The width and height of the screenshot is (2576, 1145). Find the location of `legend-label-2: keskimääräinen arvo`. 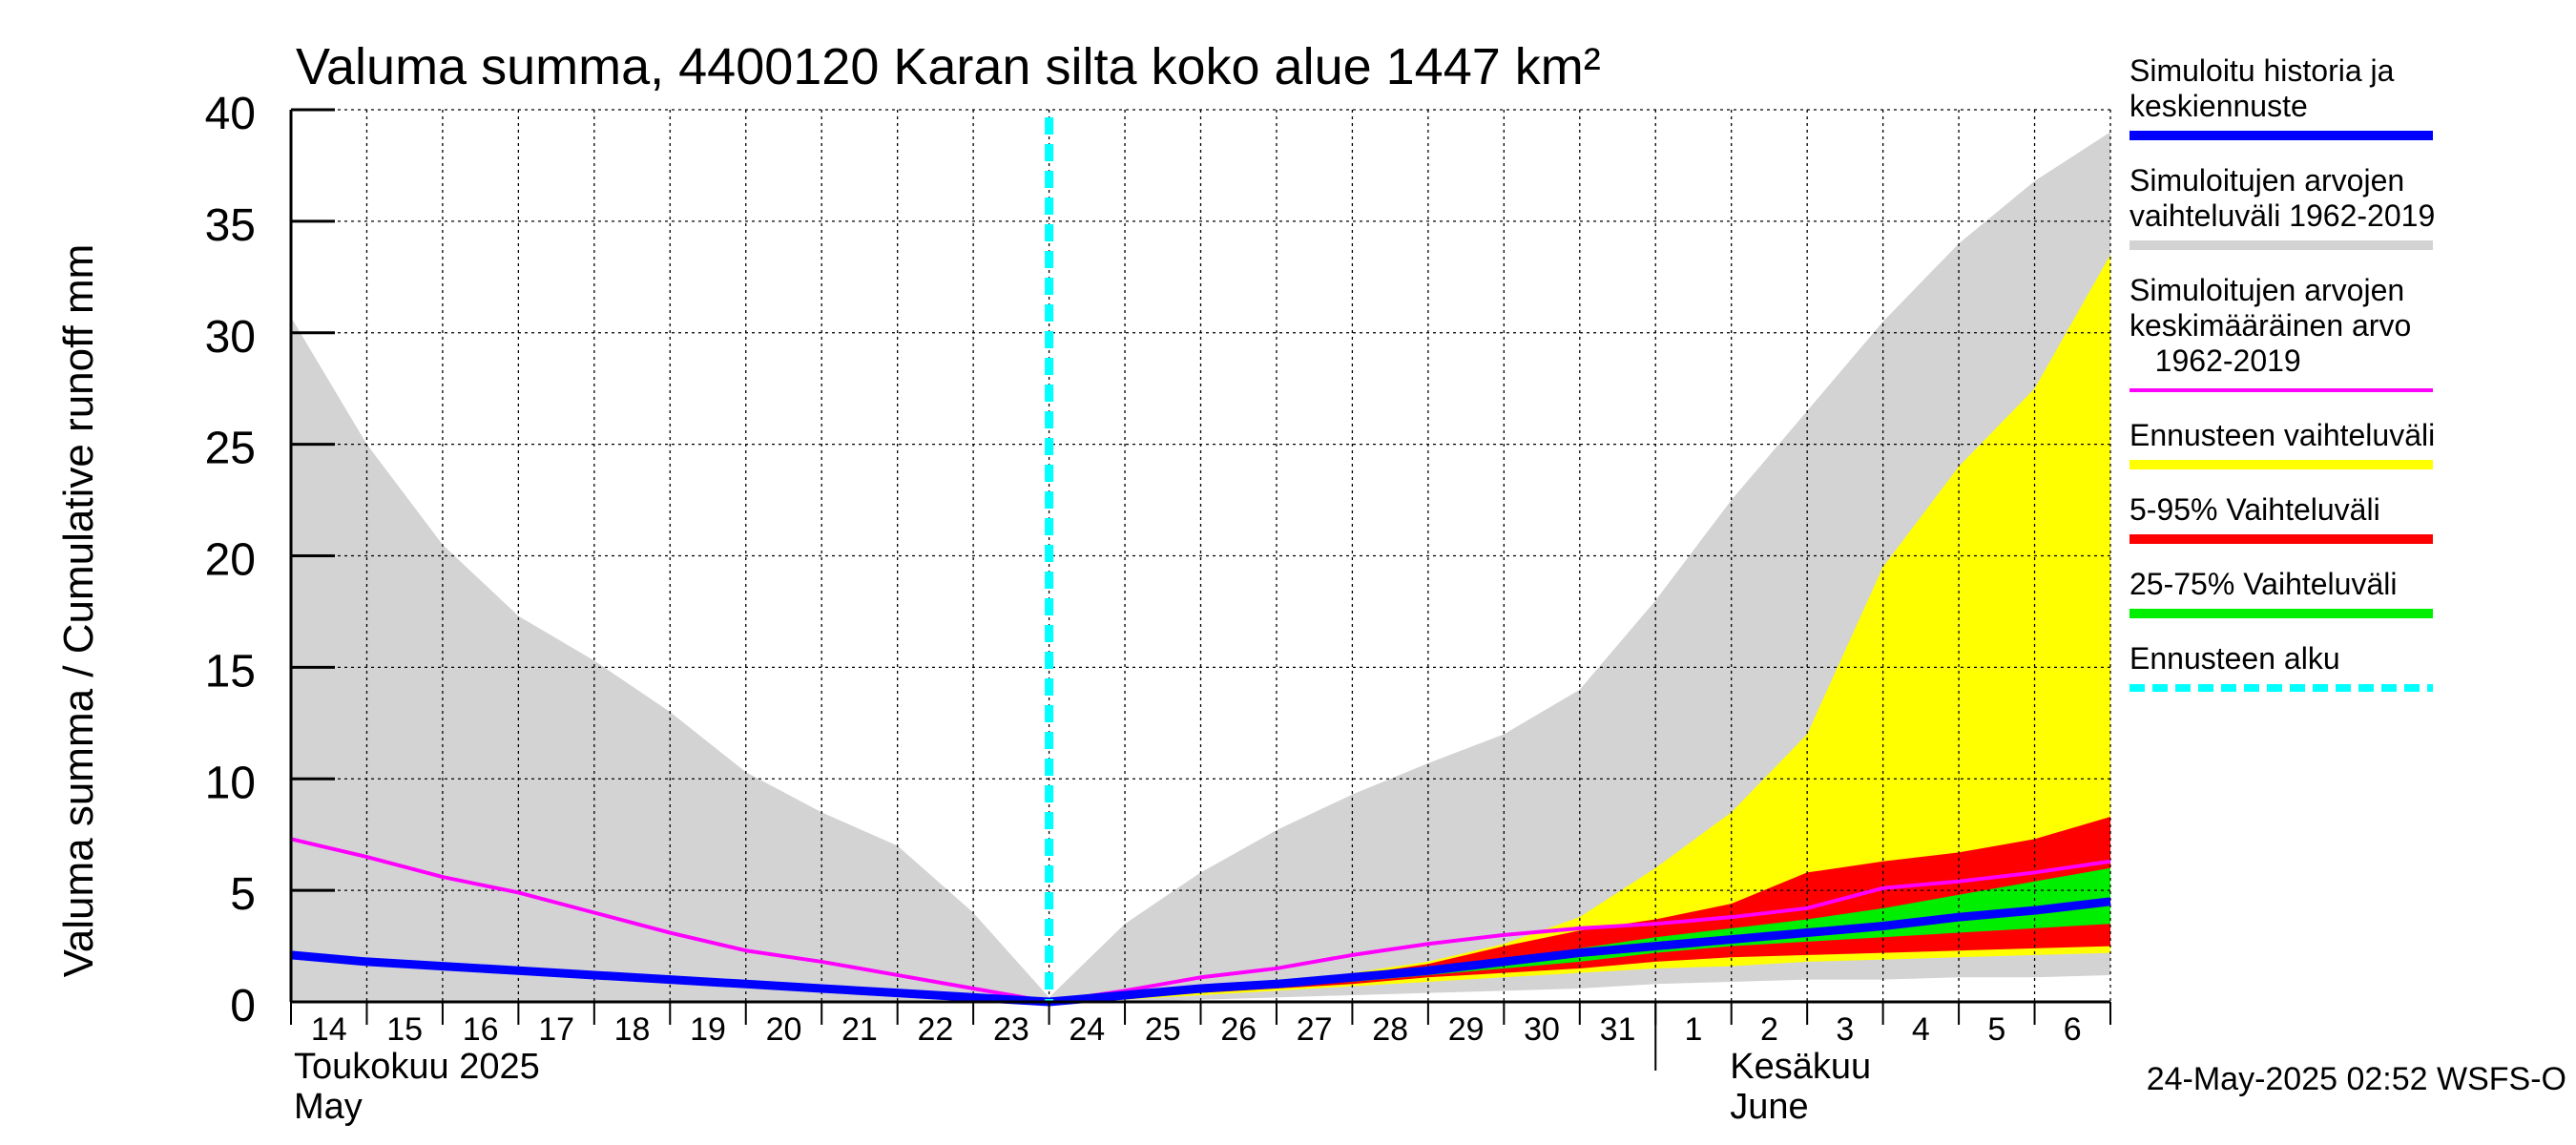

legend-label-2: keskimääräinen arvo is located at coordinates (2270, 325).